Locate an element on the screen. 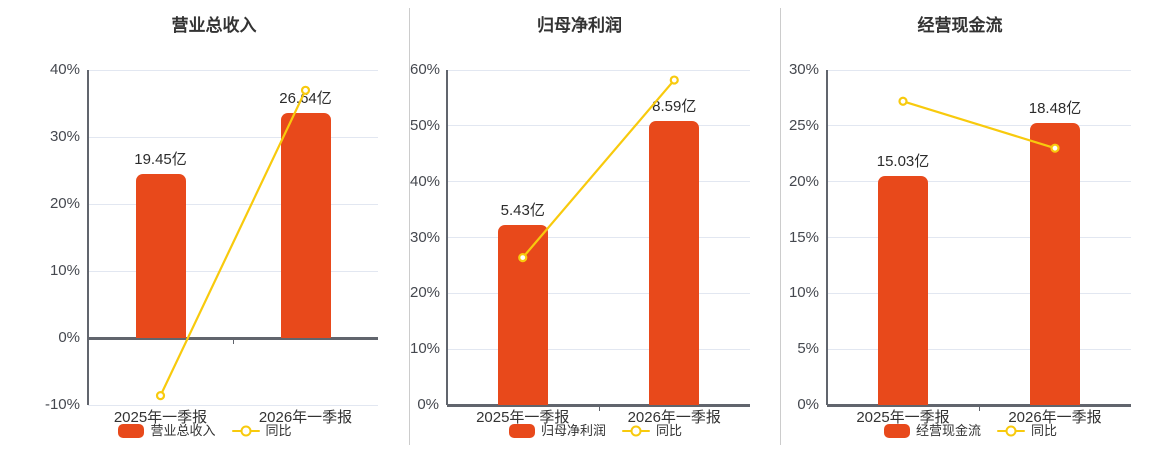 This screenshot has height=450, width=1160. legend-item-归母净利润: 归母净利润 is located at coordinates (557, 431).